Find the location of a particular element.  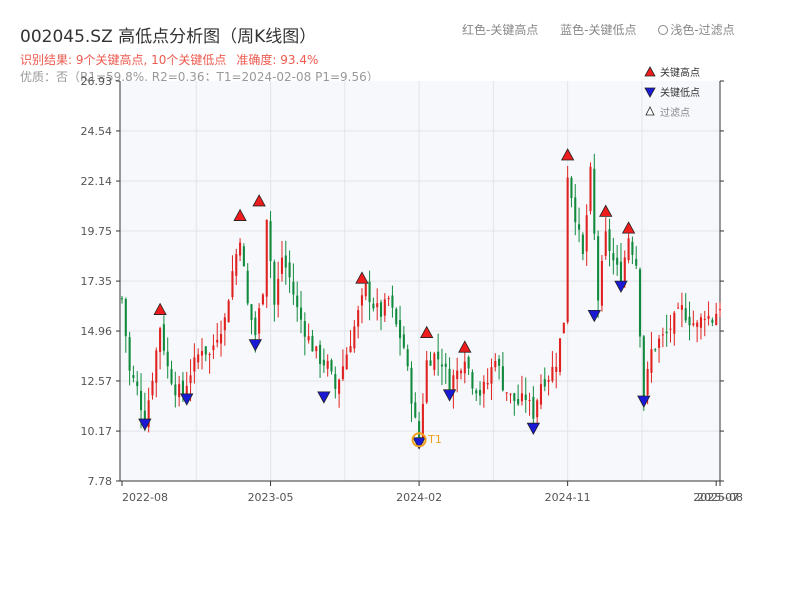

y-tick-label: 26.93 is located at coordinates (97, 81).